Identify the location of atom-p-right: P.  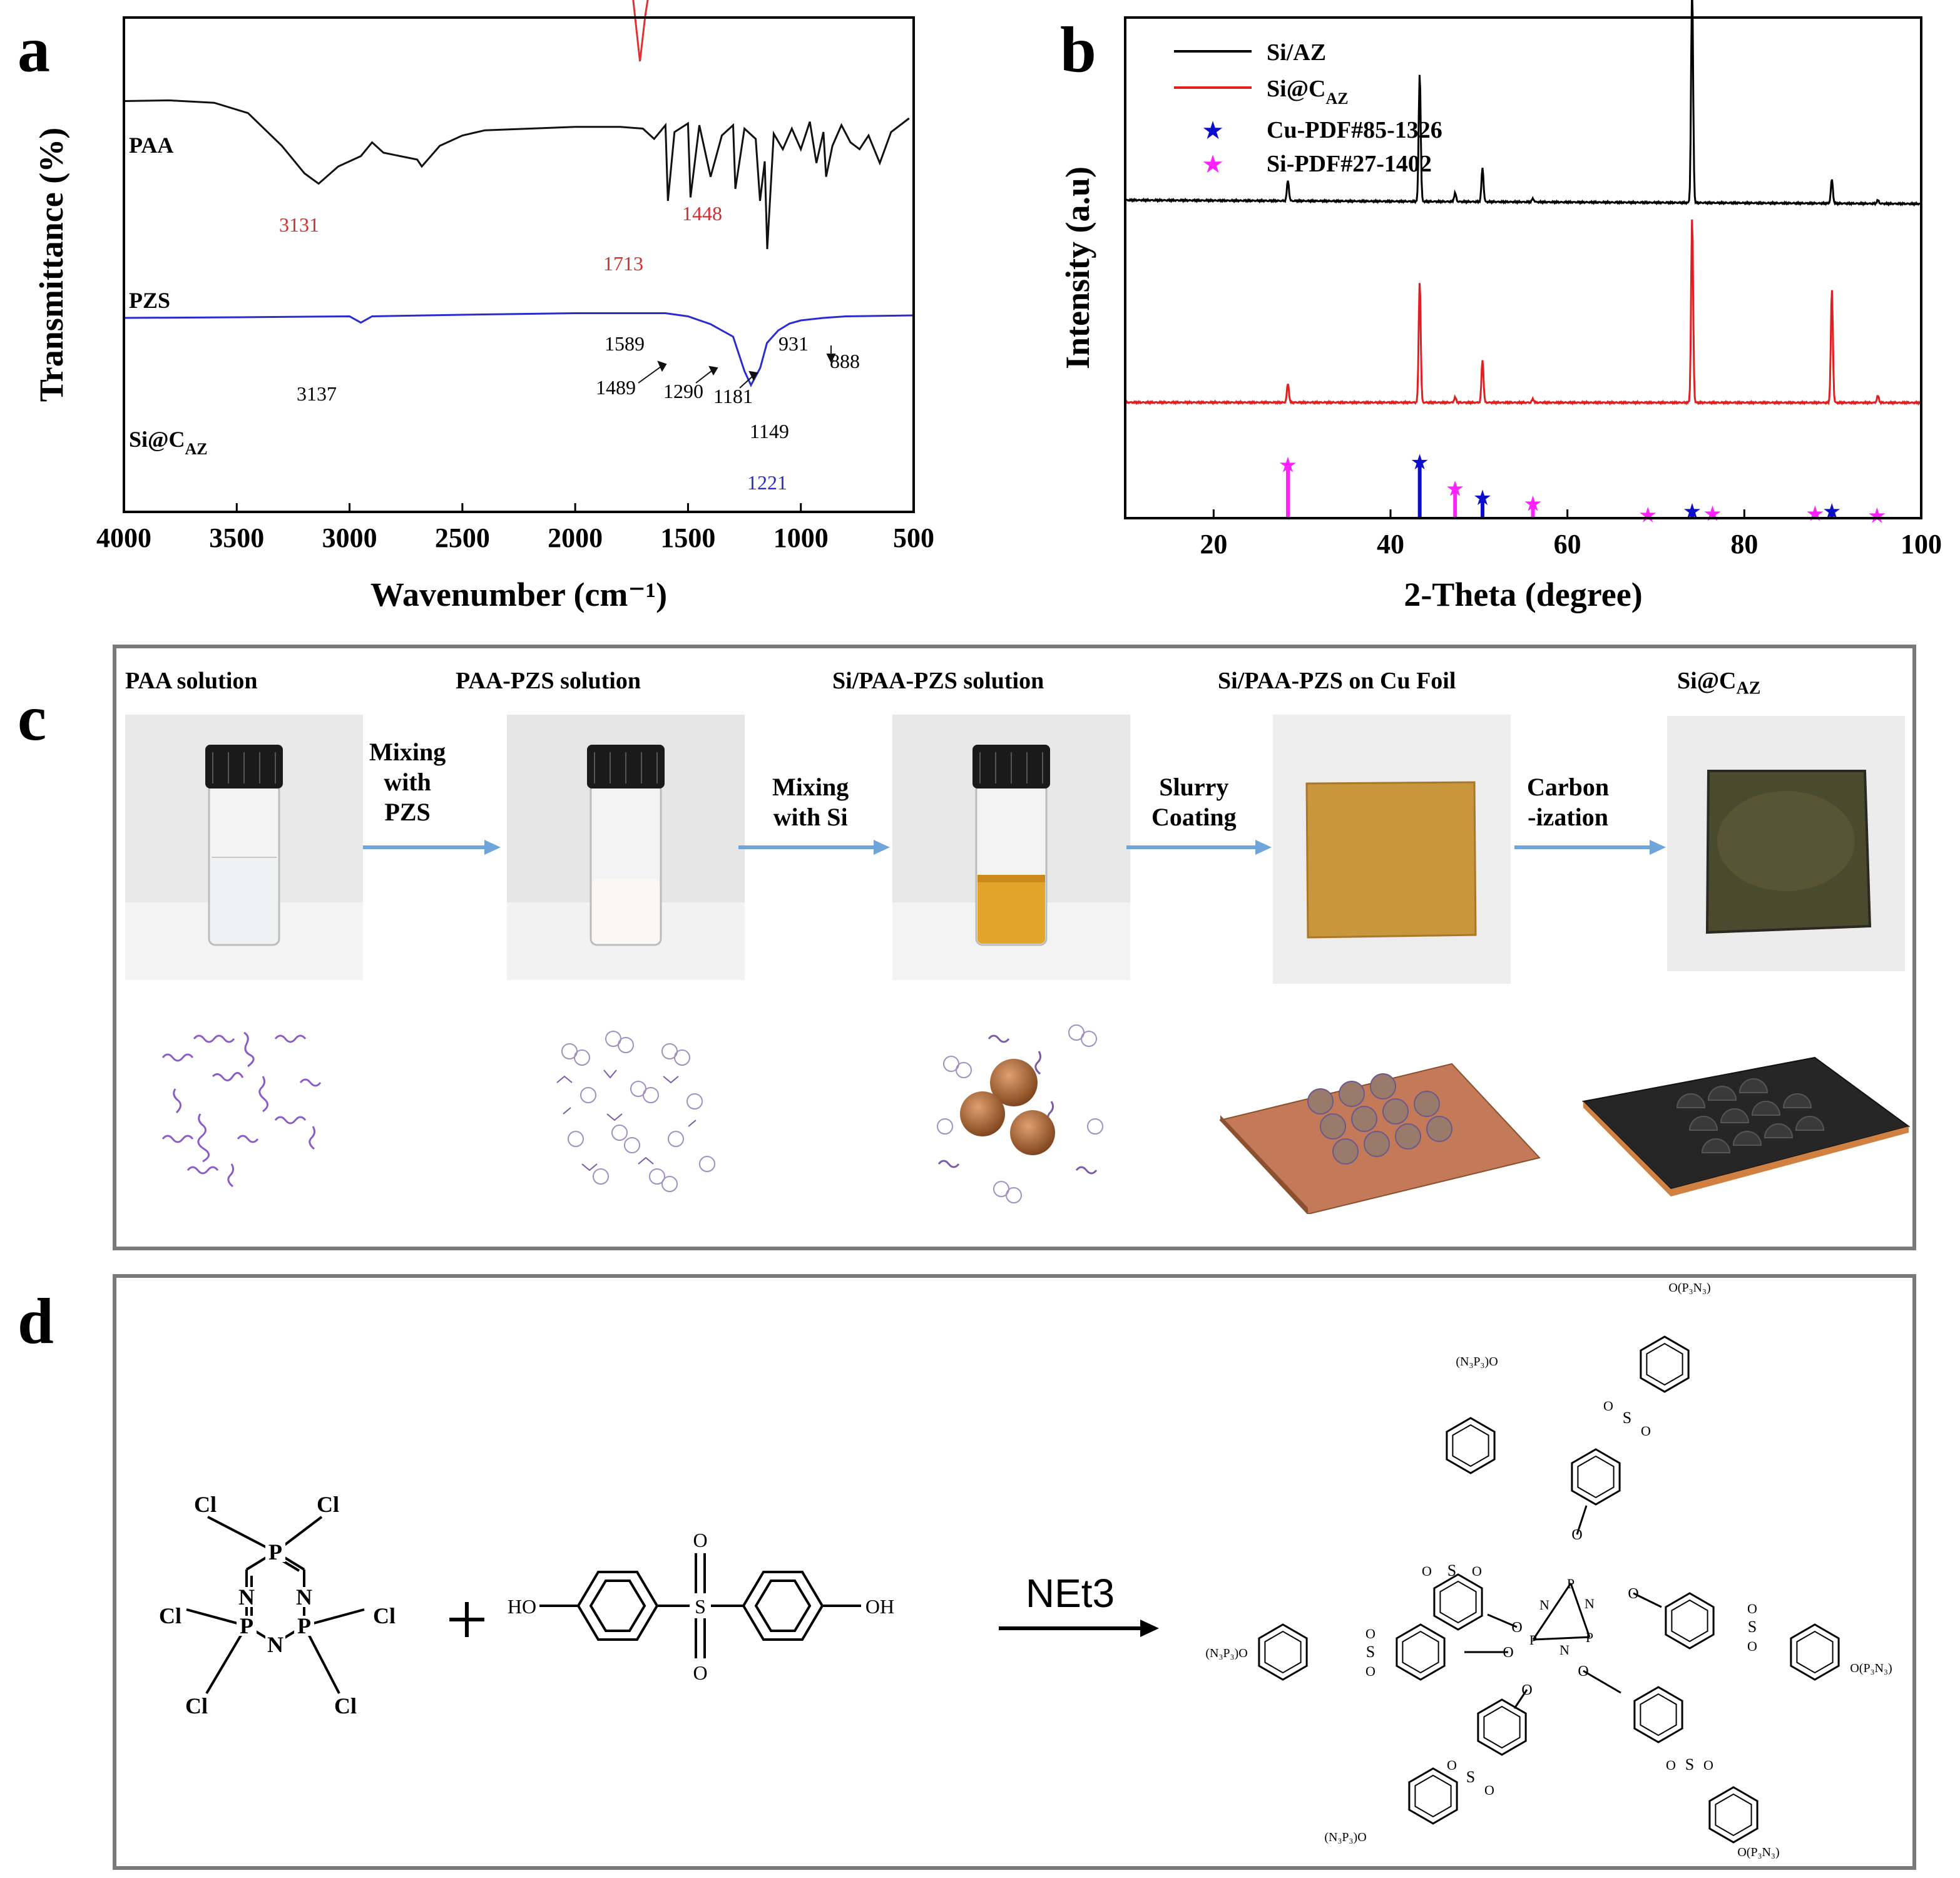
(304, 1625).